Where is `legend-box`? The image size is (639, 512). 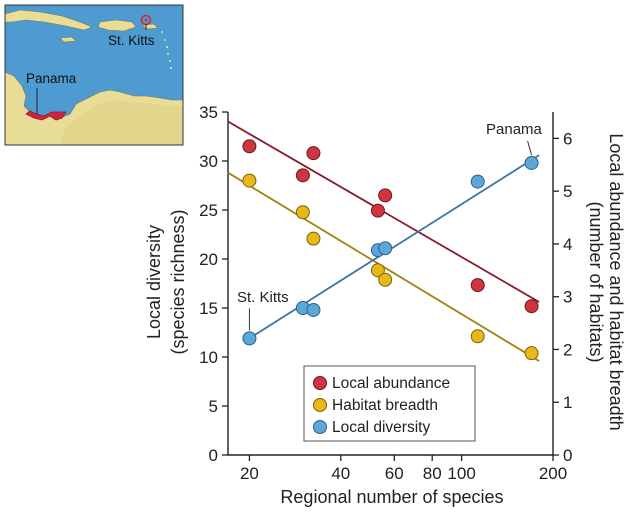 legend-box is located at coordinates (389, 403).